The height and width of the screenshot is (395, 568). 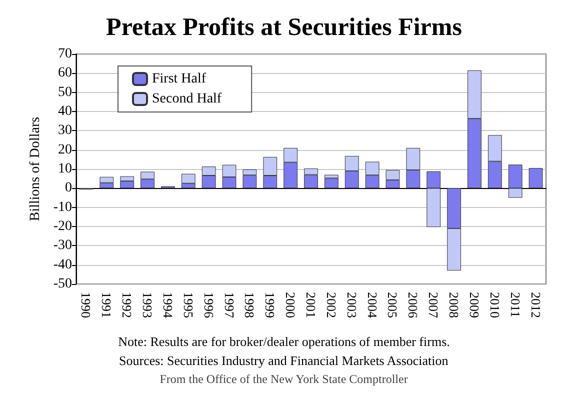 What do you see at coordinates (65, 169) in the screenshot?
I see `y-tick-label: 10` at bounding box center [65, 169].